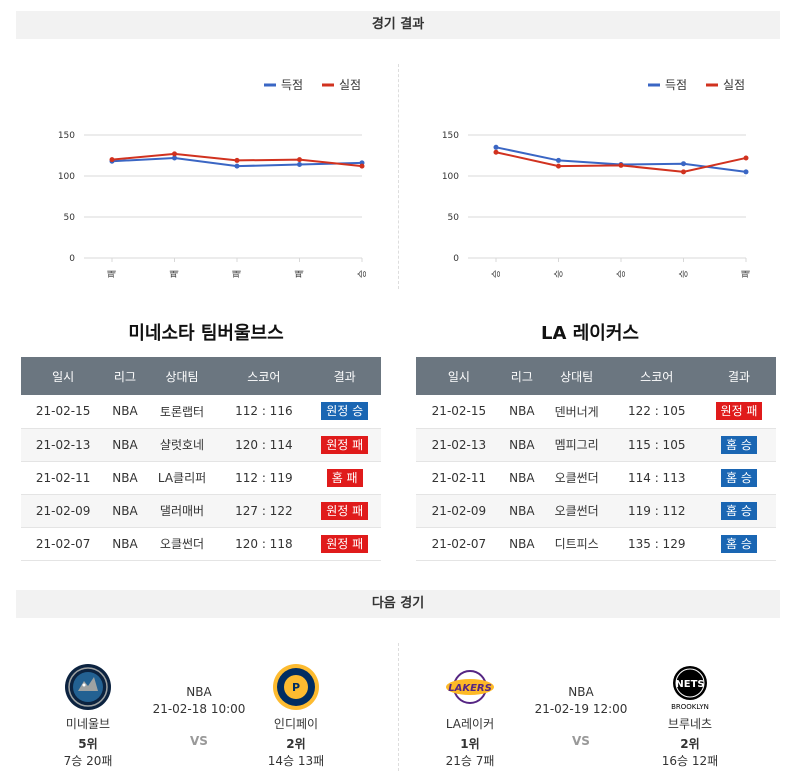 The image size is (796, 775). I want to click on next-game-2-away-record: 16승 12패, so click(690, 761).